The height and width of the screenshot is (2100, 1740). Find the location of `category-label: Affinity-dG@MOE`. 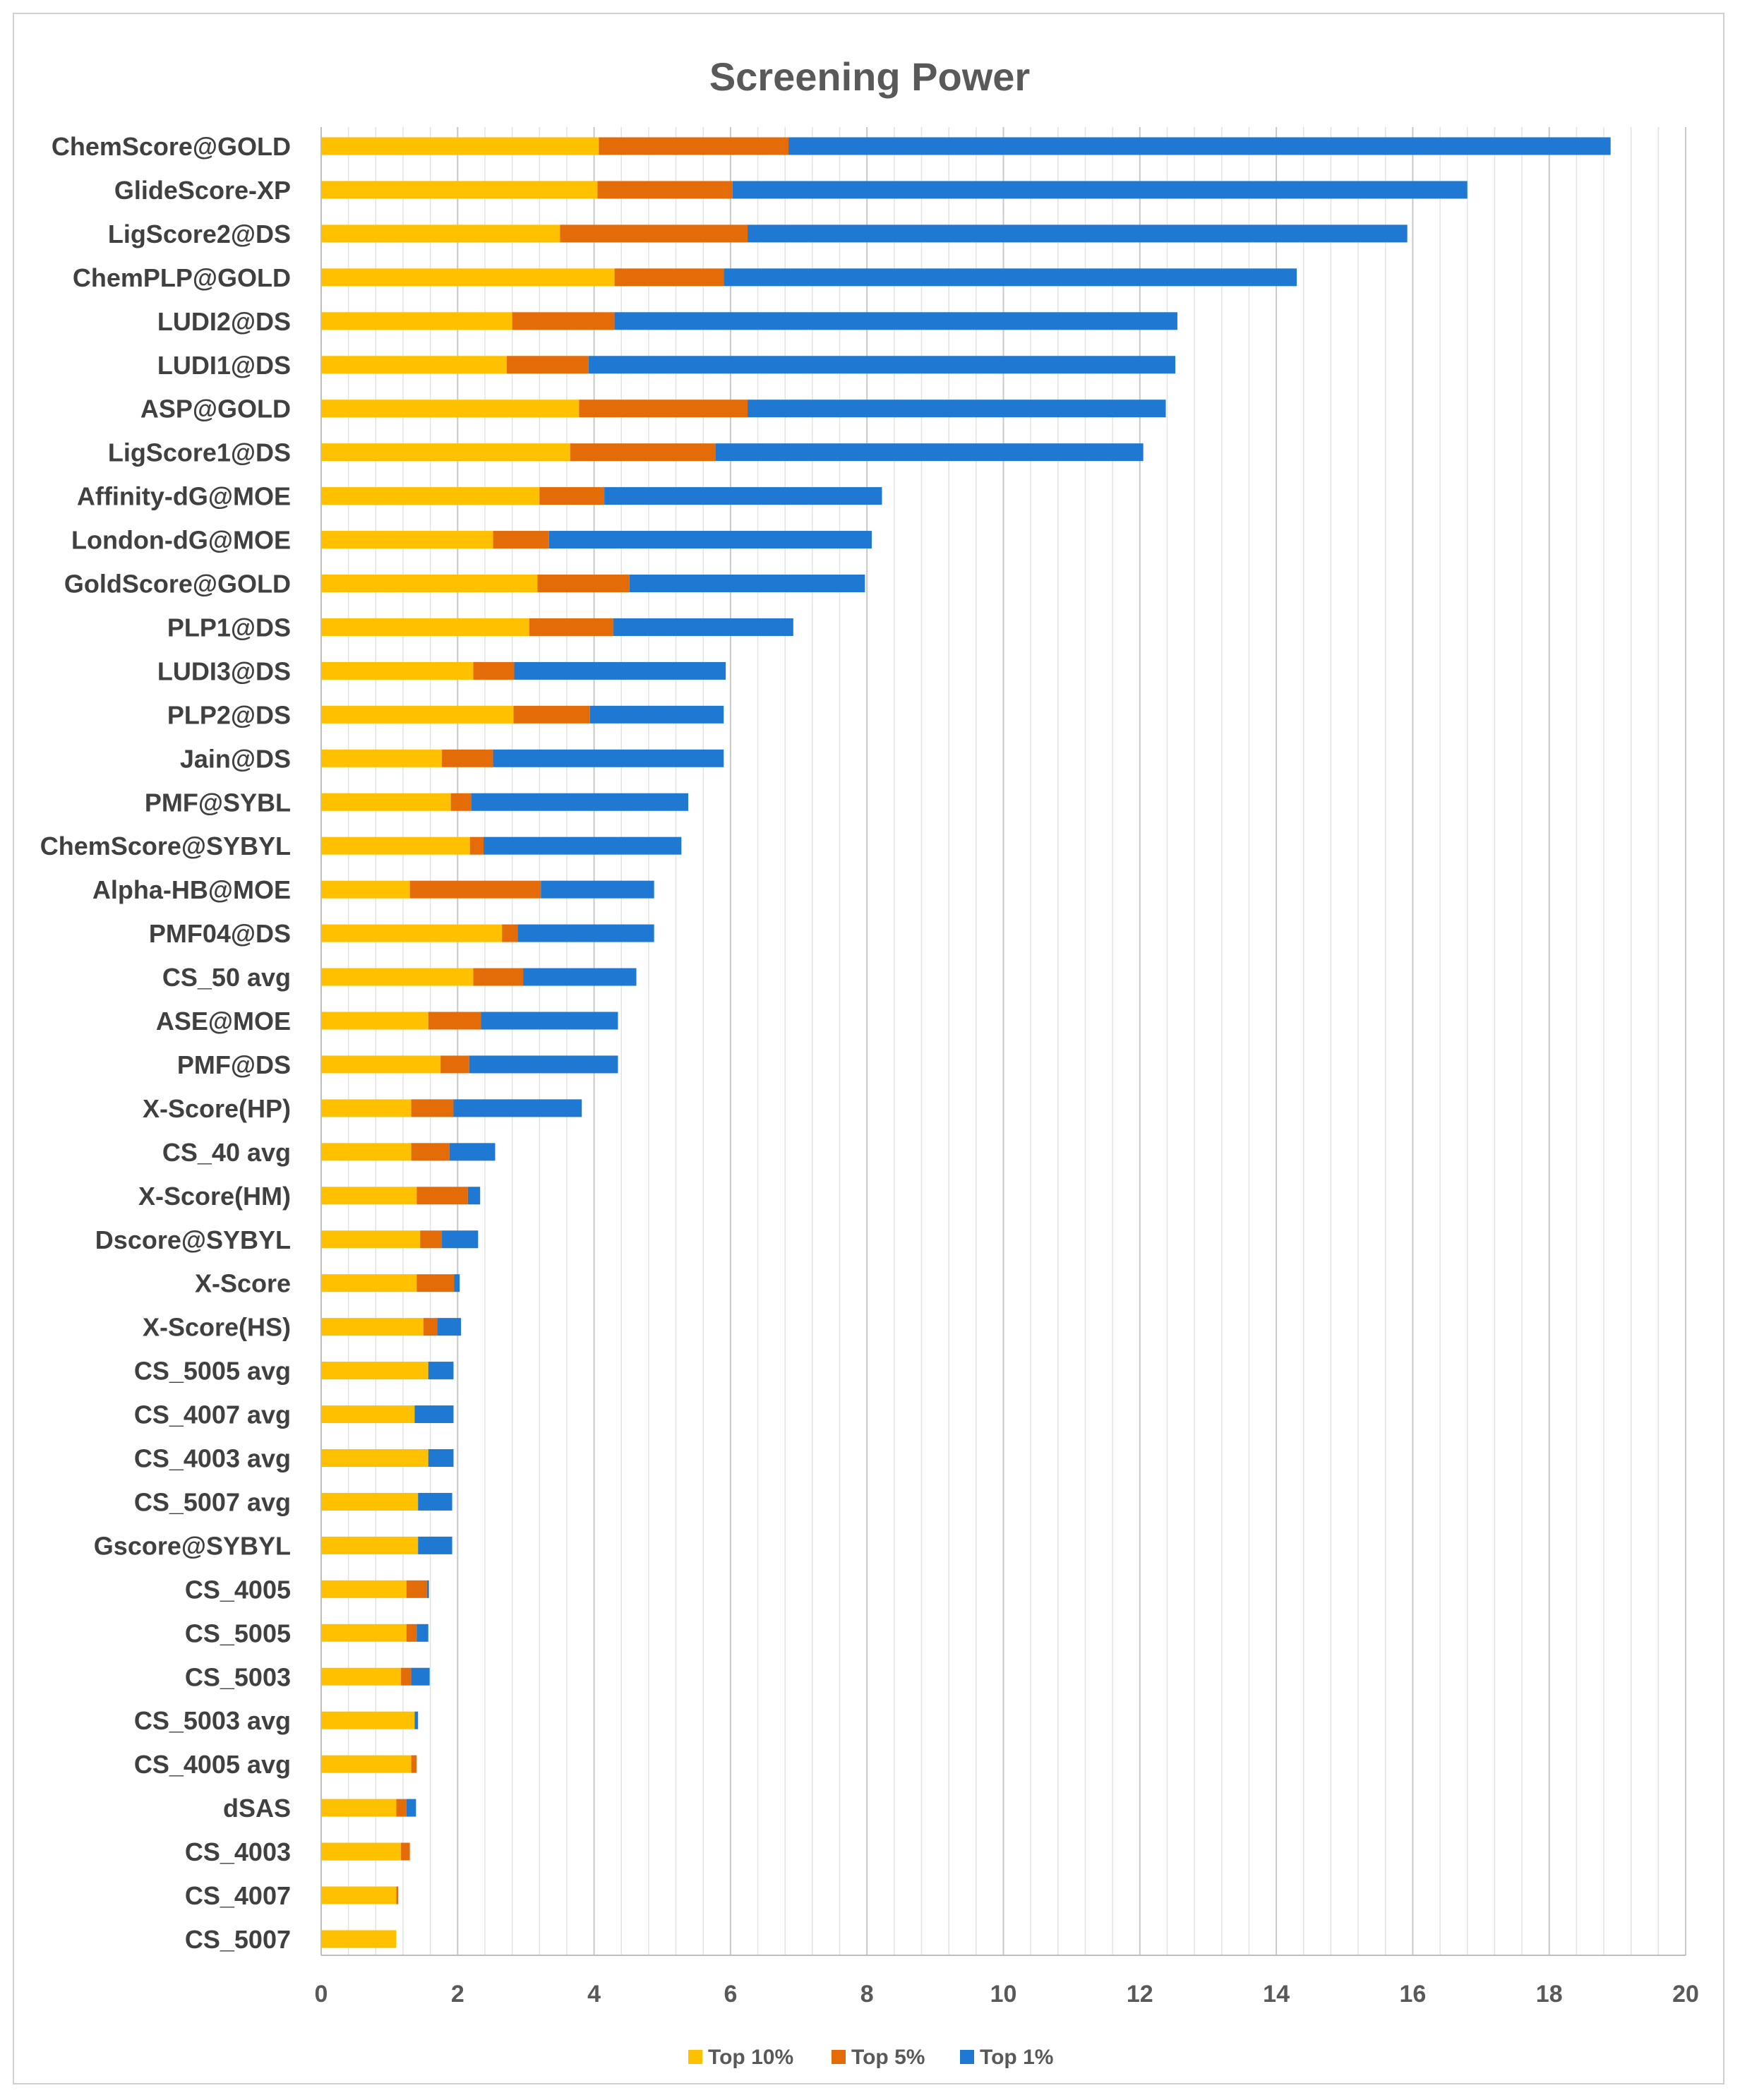

category-label: Affinity-dG@MOE is located at coordinates (184, 497).